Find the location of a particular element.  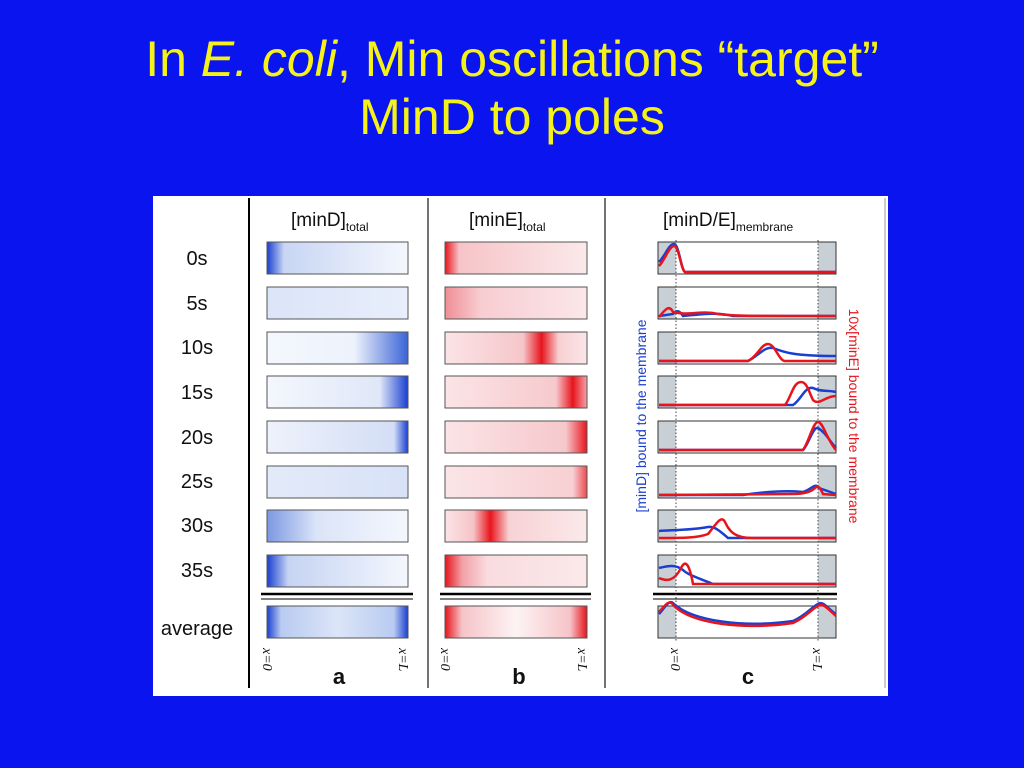

panel-c-header: [minD/E]membrane is located at coordinates (728, 222).